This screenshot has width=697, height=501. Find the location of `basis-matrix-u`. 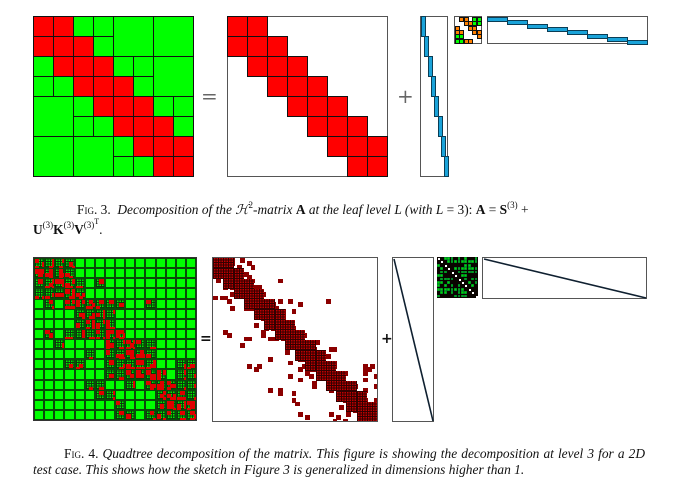

basis-matrix-u is located at coordinates (413, 339).